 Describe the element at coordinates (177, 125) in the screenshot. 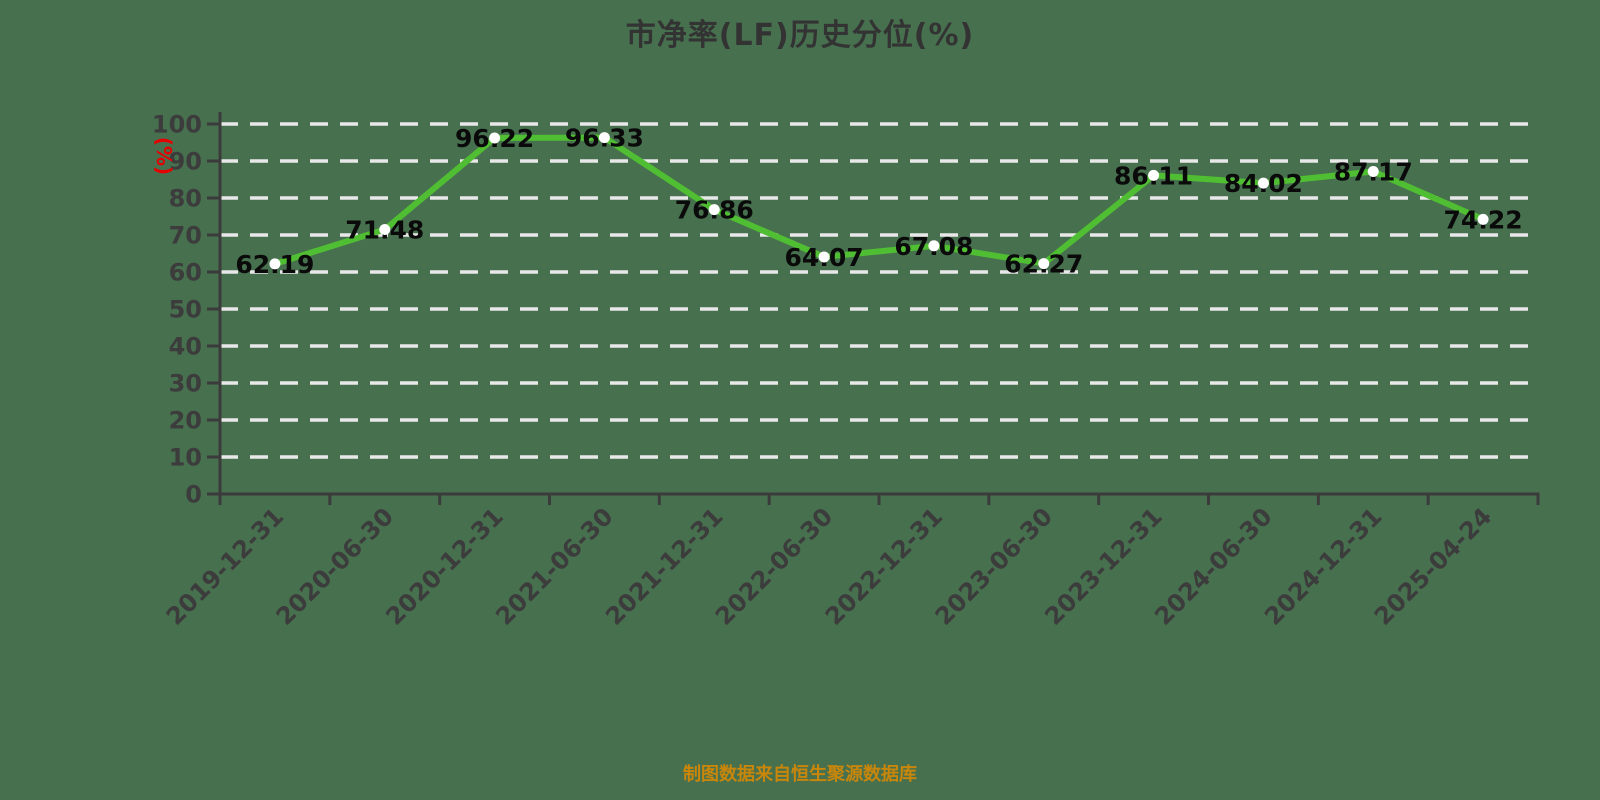

I see `y-tick-label: 100` at that location.